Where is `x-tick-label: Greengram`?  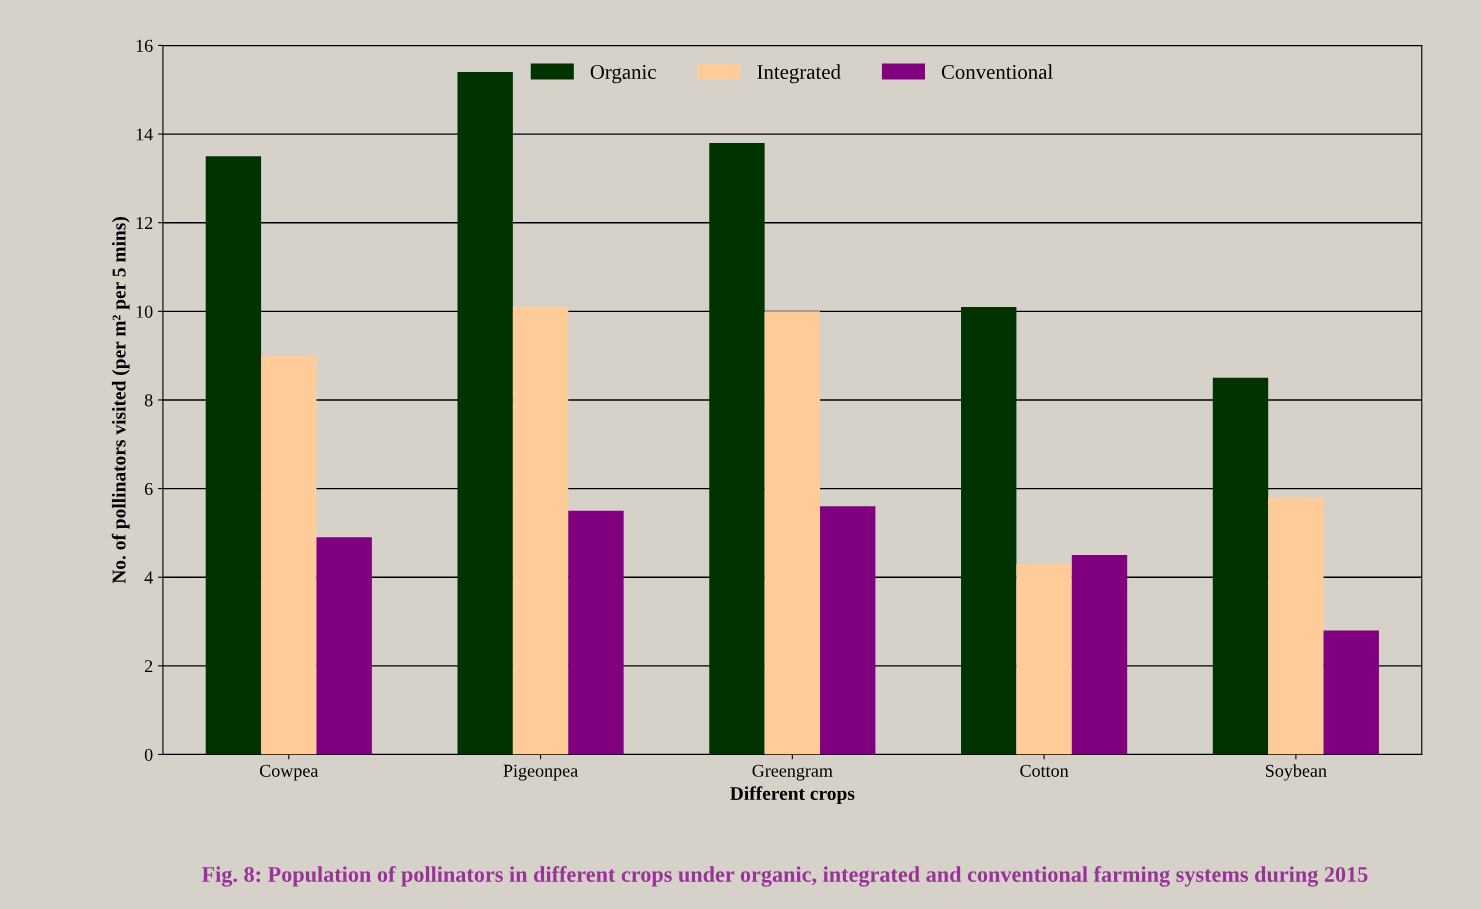
x-tick-label: Greengram is located at coordinates (792, 772).